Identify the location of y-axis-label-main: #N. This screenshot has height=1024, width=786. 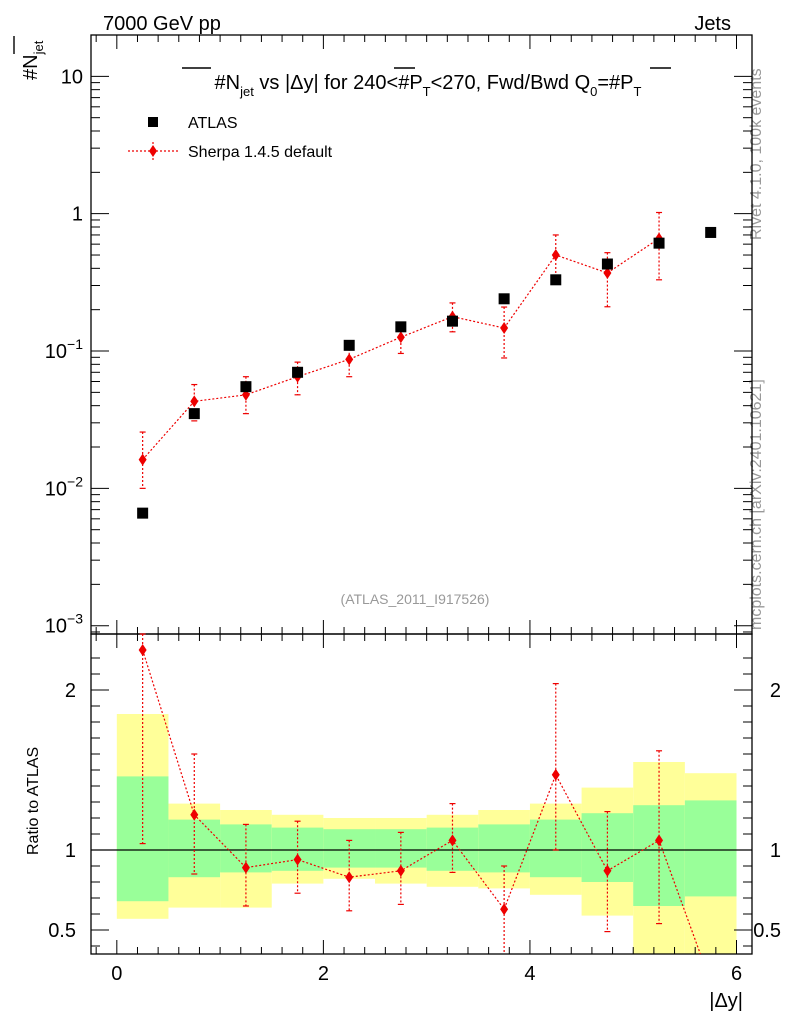
(31, 67).